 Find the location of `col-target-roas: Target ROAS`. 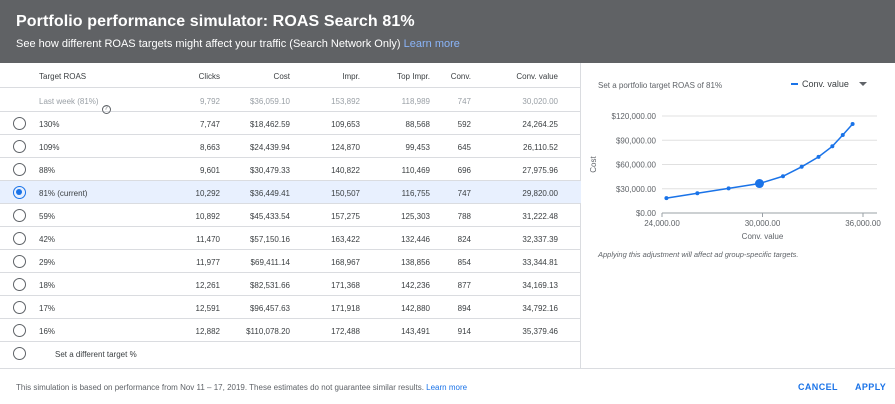

col-target-roas: Target ROAS is located at coordinates (63, 76).